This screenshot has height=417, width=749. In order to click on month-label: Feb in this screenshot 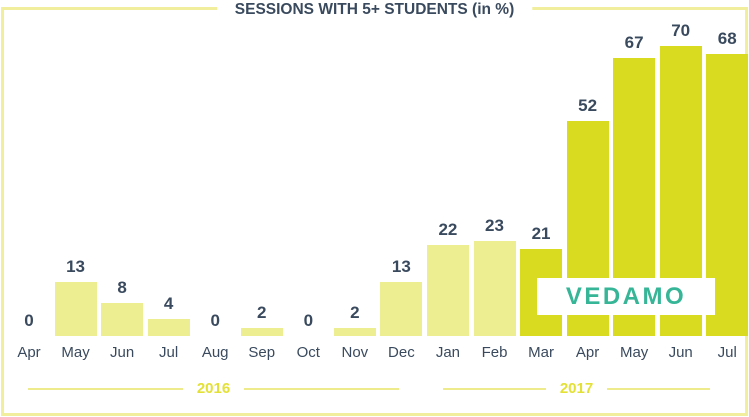, I will do `click(494, 352)`.